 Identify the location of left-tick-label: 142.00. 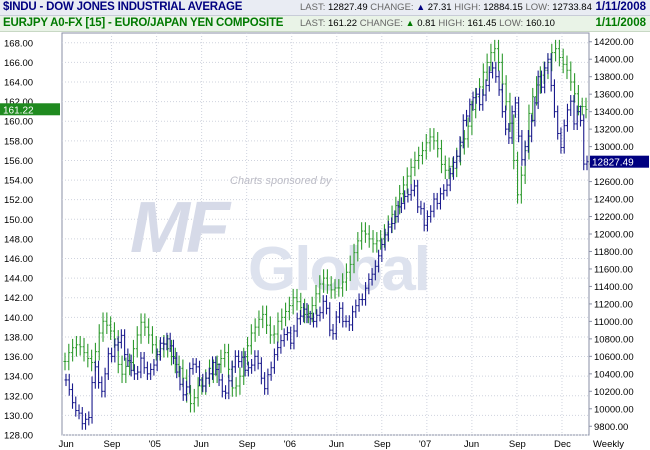
(18, 298).